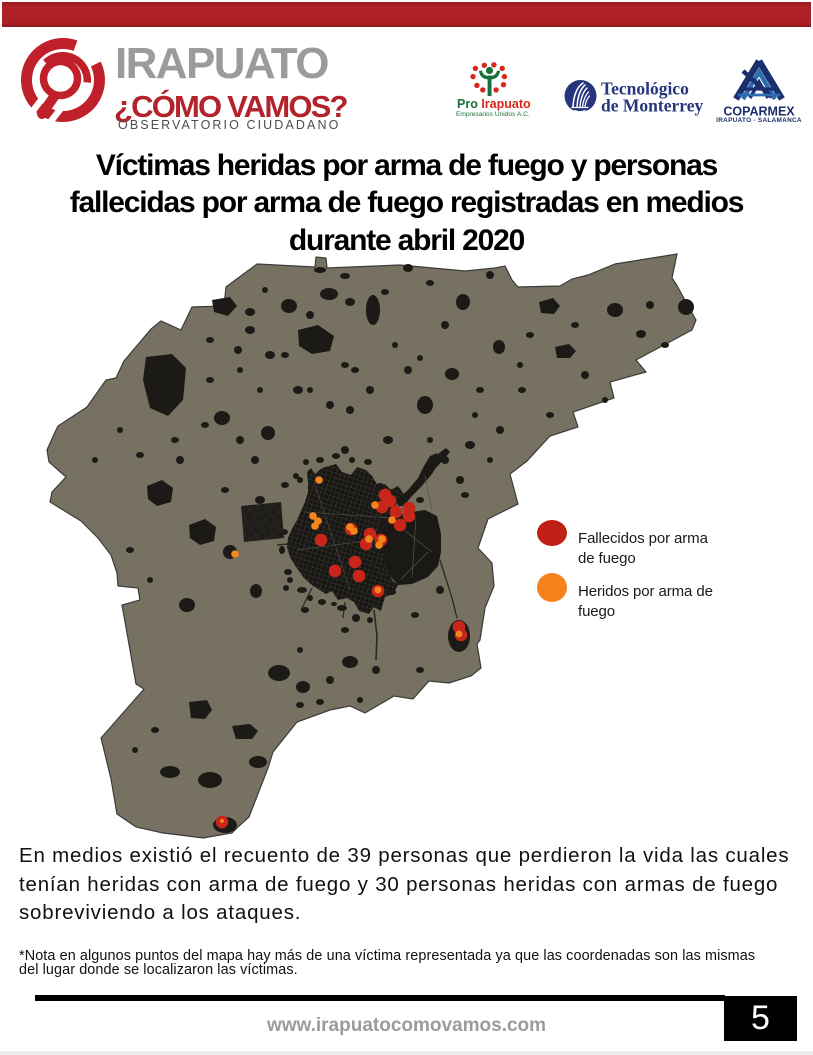  What do you see at coordinates (494, 104) in the screenshot?
I see `svg-text: Pro Irapuato` at bounding box center [494, 104].